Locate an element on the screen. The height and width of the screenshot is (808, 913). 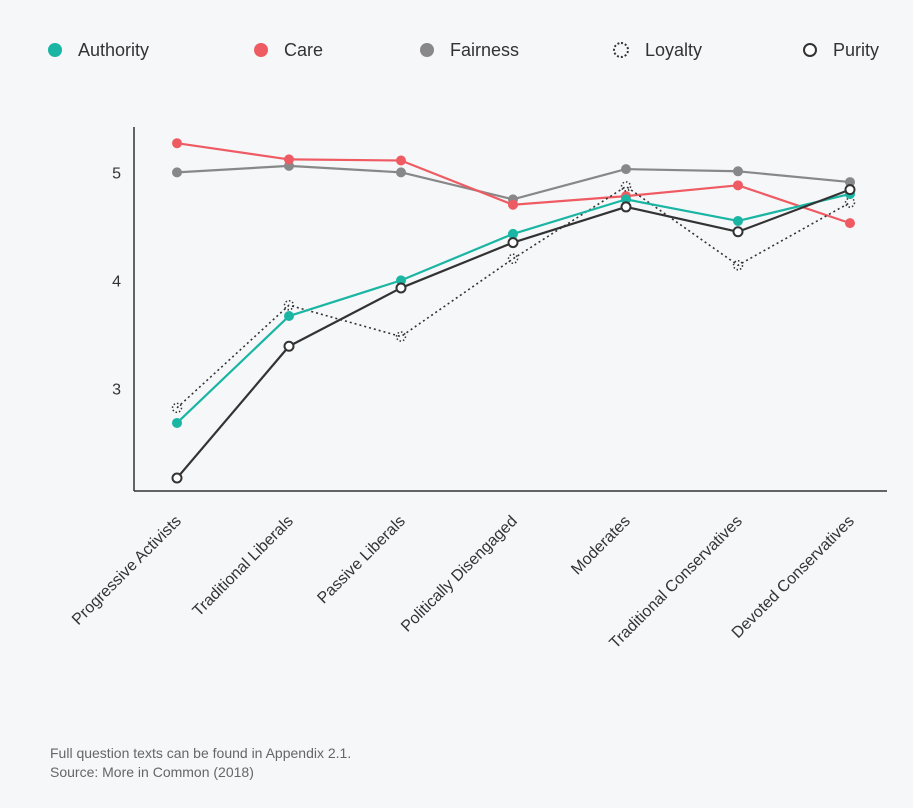
y-tick-label-4: 4 is located at coordinates (116, 281).